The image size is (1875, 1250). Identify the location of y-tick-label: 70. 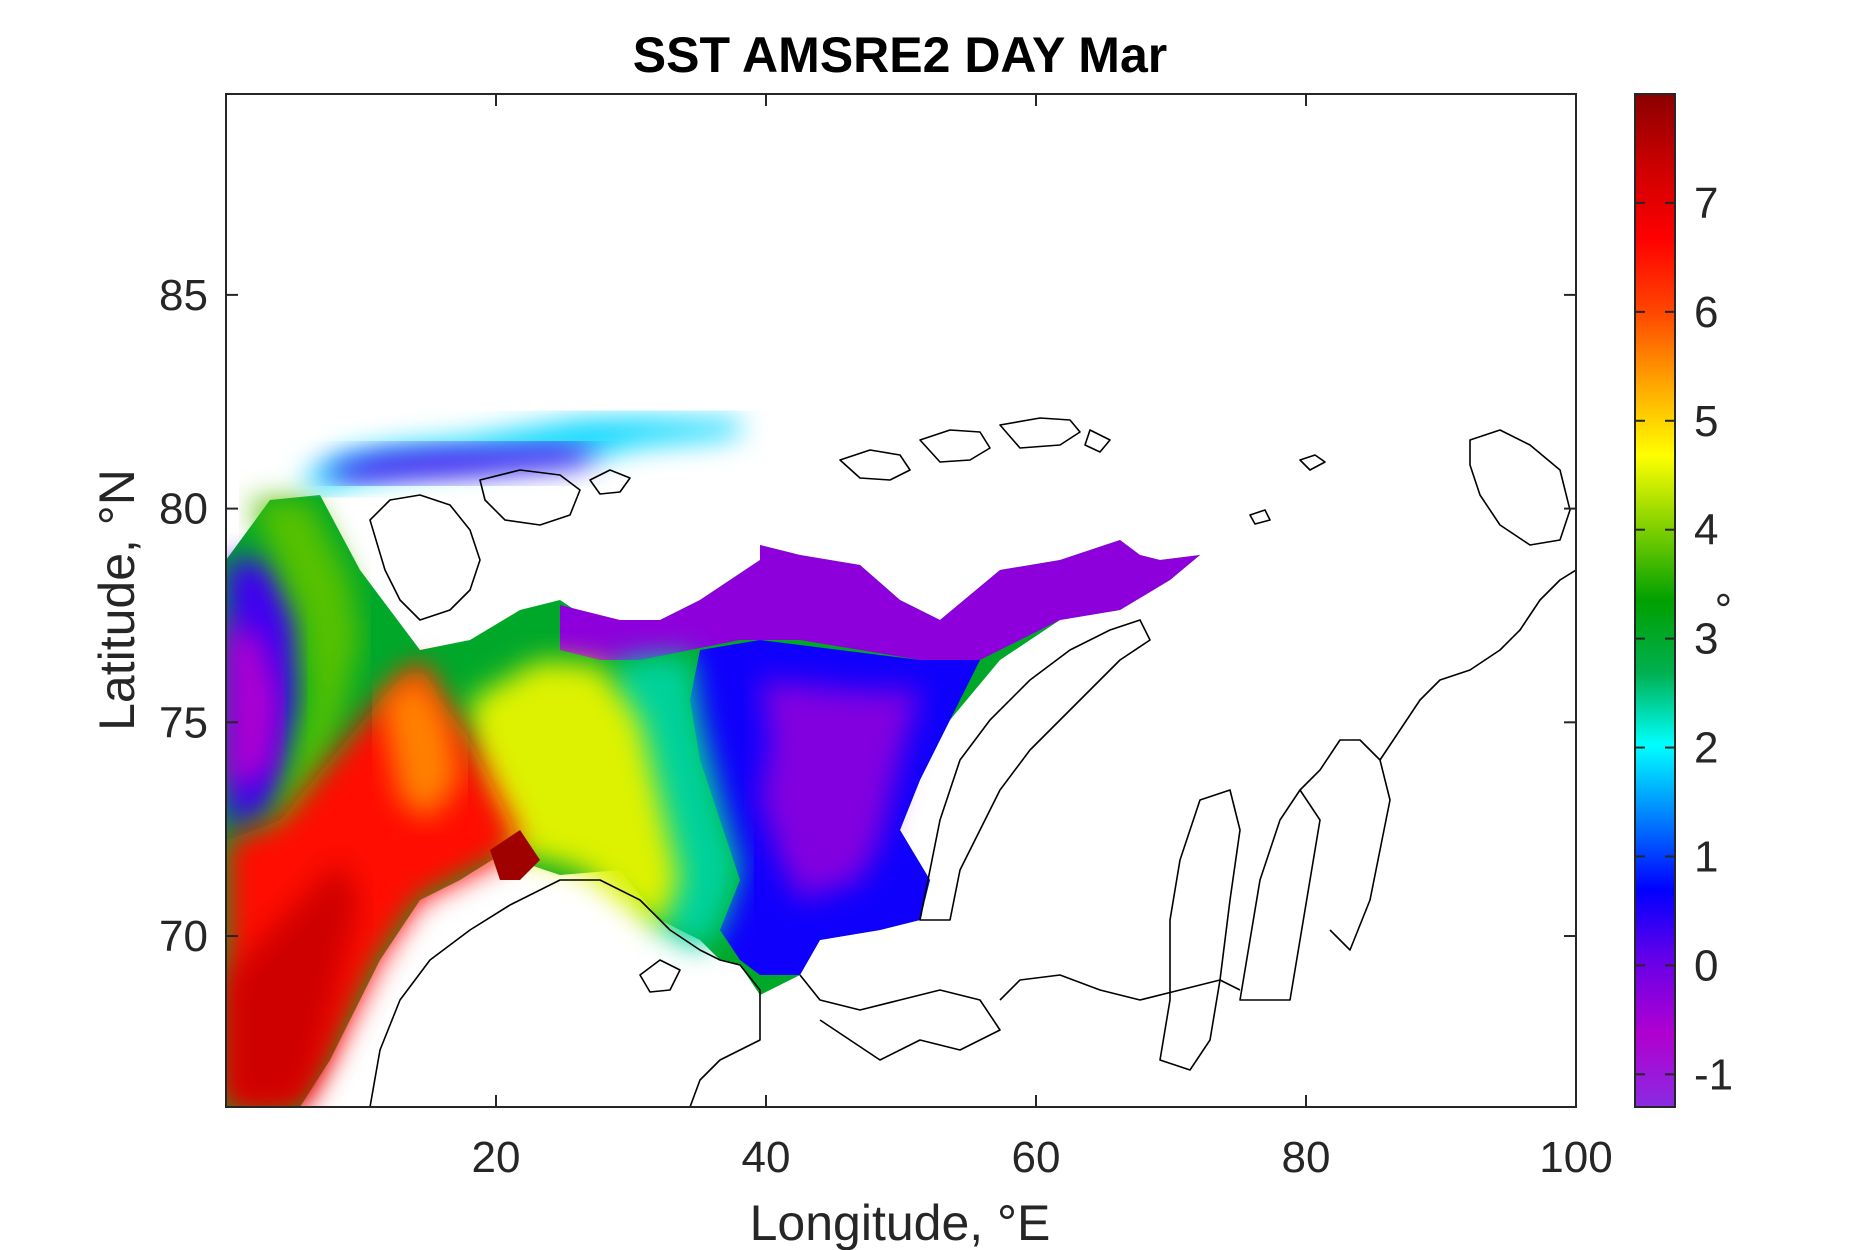
(183, 936).